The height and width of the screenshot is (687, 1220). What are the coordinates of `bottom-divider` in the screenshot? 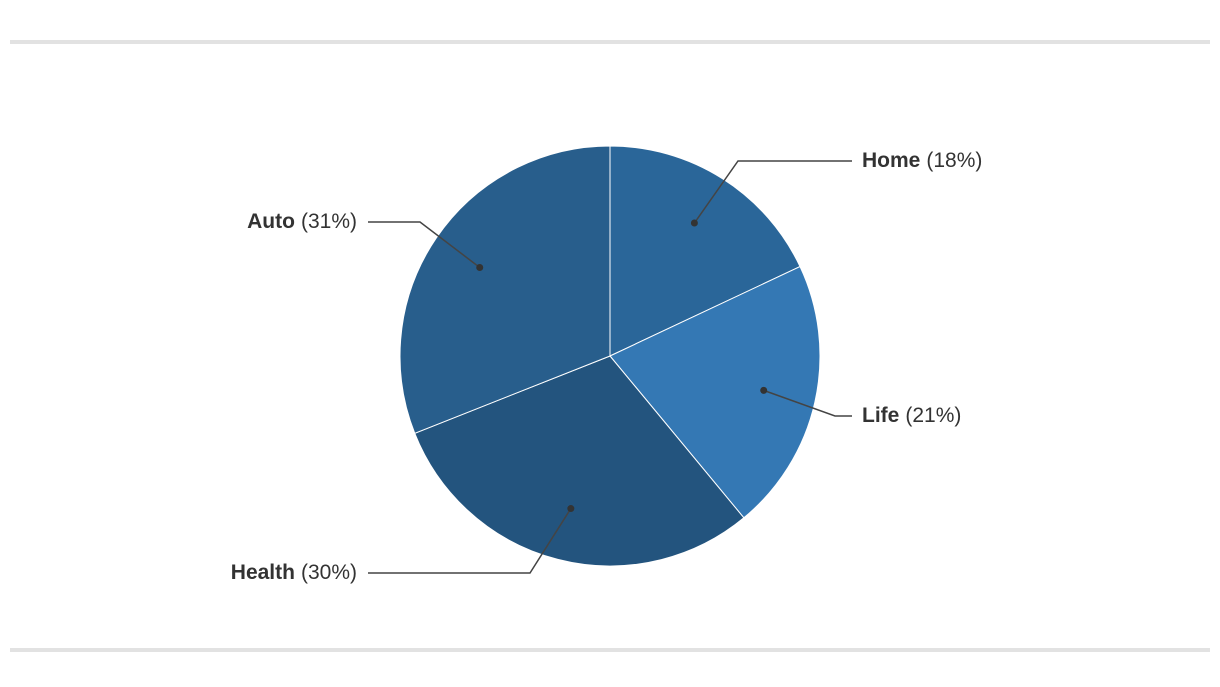 It's located at (610, 650).